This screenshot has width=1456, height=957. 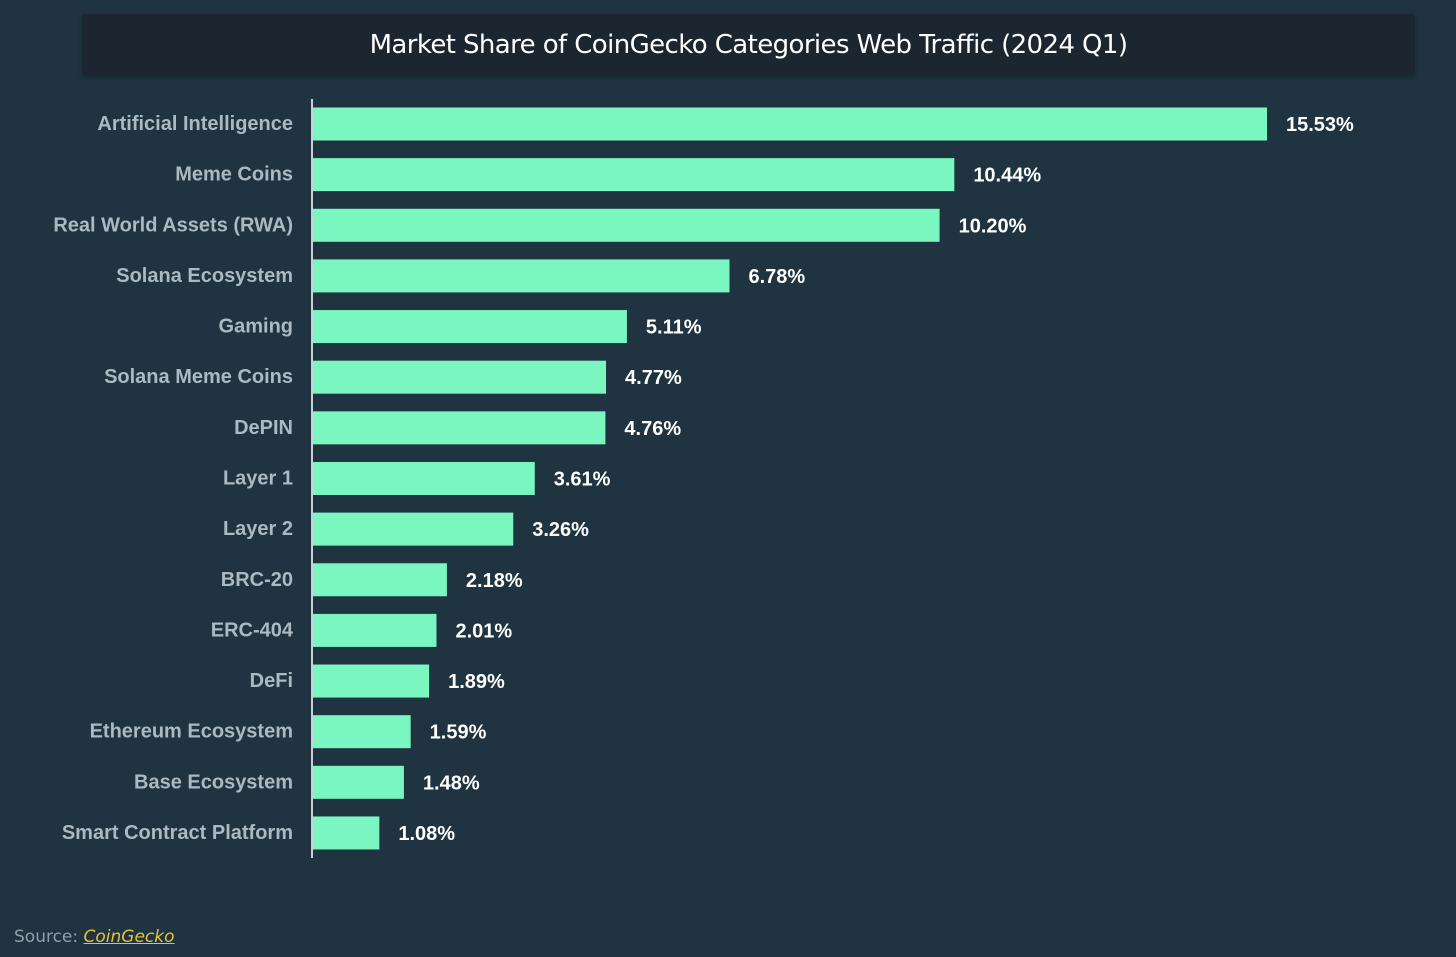 What do you see at coordinates (258, 478) in the screenshot?
I see `category-label-layer-1: Layer 1` at bounding box center [258, 478].